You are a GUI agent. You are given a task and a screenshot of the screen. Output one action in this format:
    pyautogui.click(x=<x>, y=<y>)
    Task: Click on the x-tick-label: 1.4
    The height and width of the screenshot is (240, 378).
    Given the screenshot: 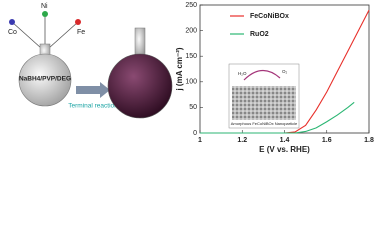 What is the action you would take?
    pyautogui.click(x=285, y=140)
    